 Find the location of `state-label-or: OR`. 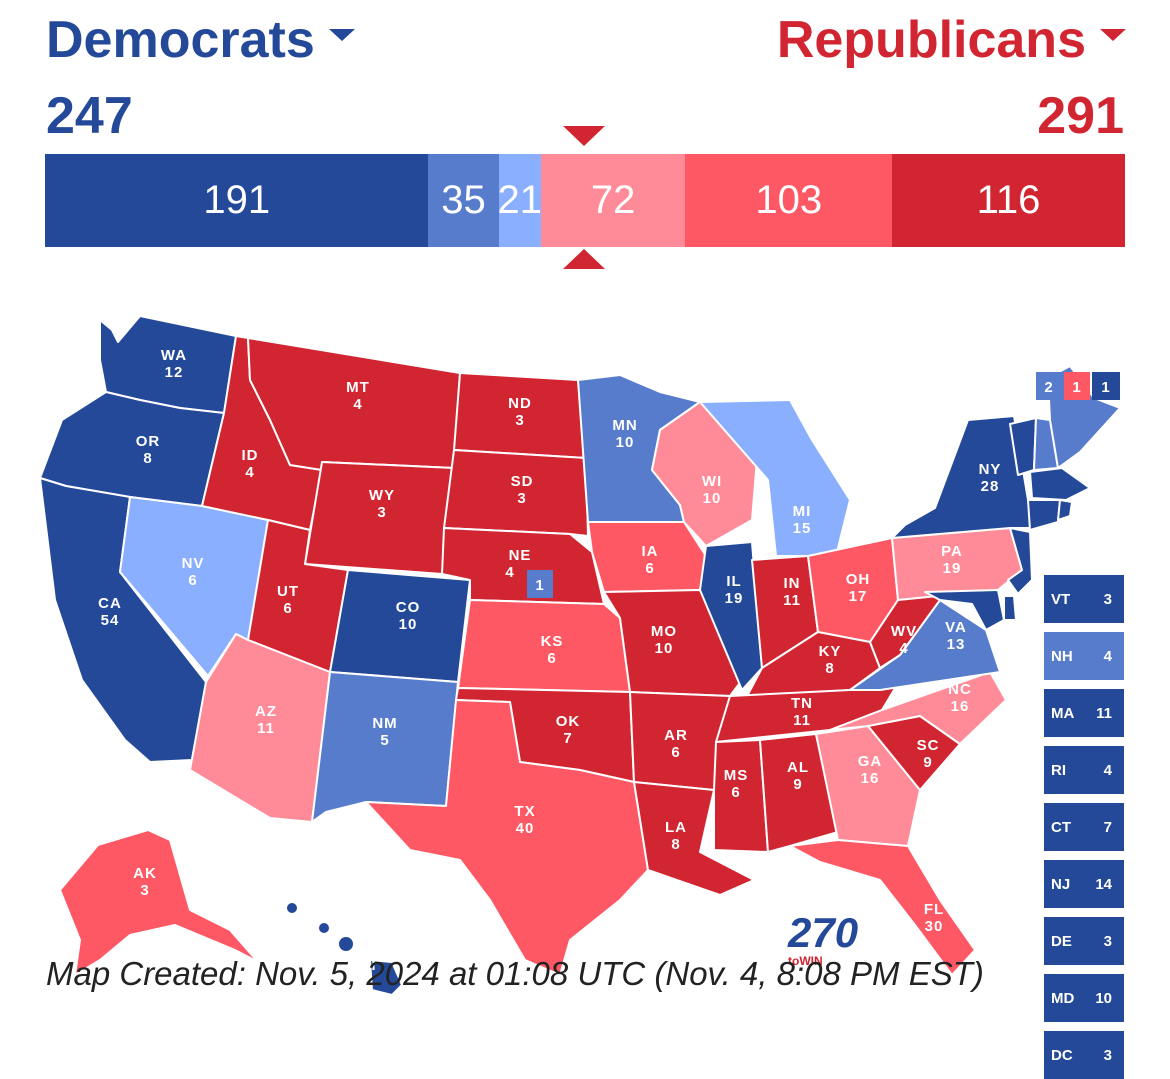

state-label-or: OR is located at coordinates (148, 441).